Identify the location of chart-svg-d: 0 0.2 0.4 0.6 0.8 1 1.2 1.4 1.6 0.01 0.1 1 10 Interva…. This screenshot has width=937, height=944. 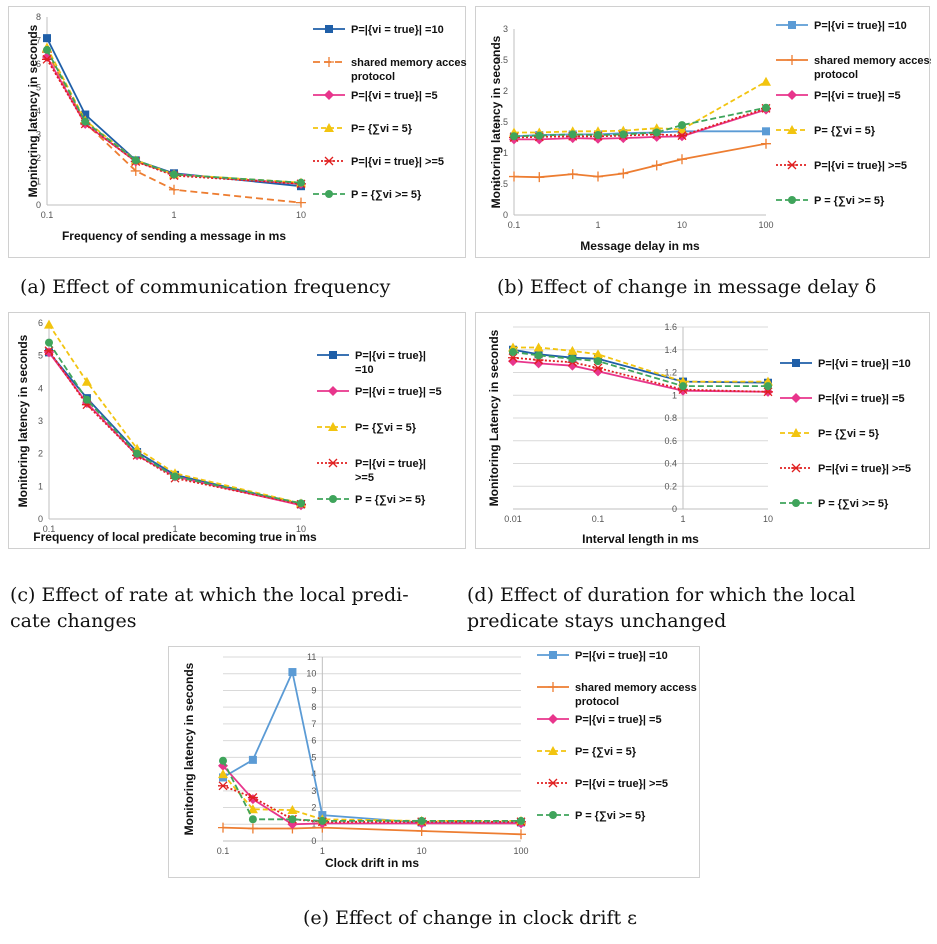
(699, 434).